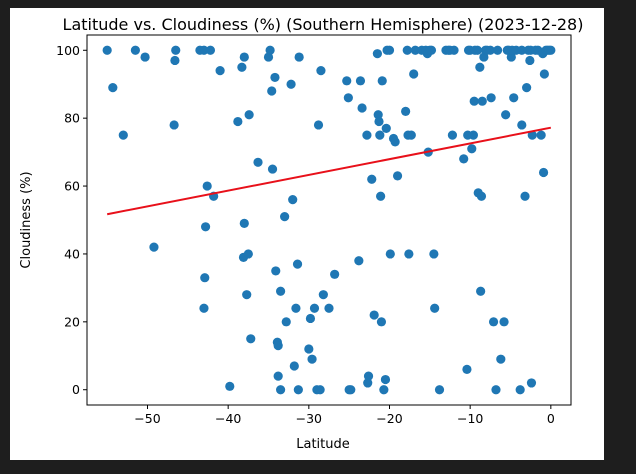 This screenshot has height=474, width=636. Describe the element at coordinates (389, 418) in the screenshot. I see `x-tick-label: −20` at that location.